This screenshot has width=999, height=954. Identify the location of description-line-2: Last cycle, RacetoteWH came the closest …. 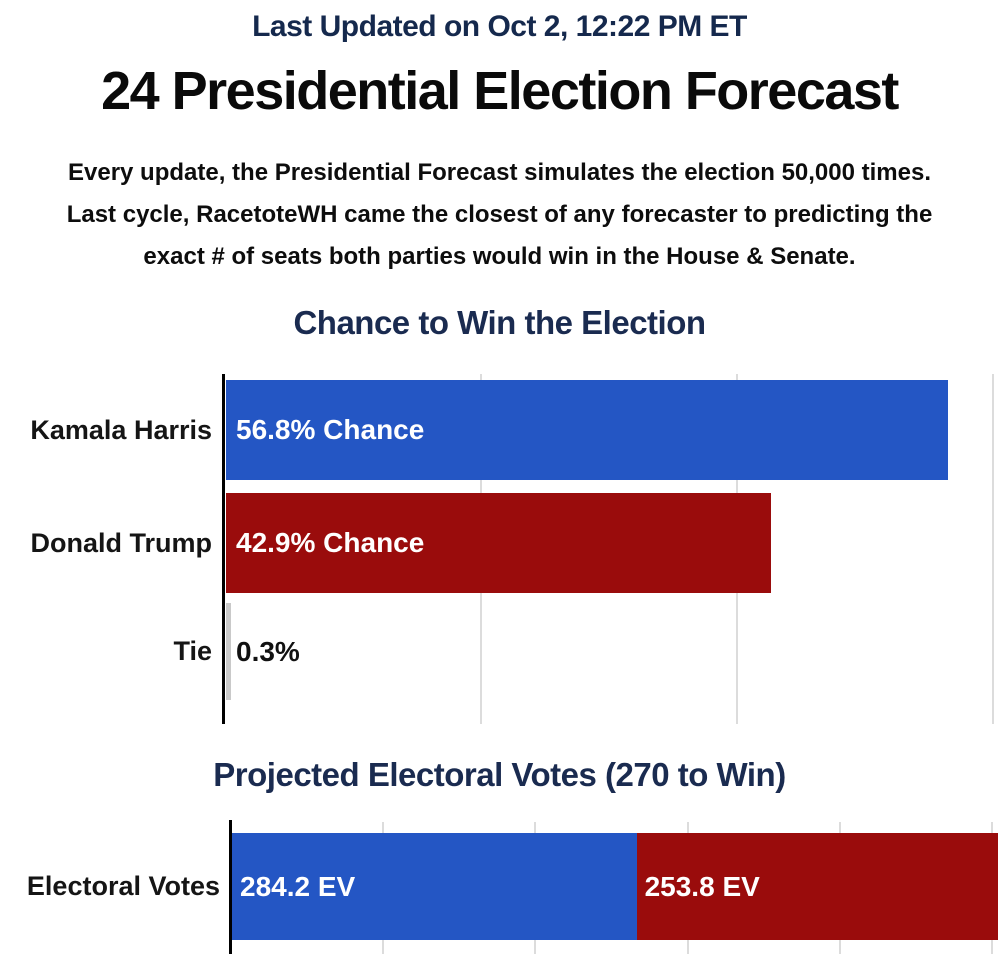
(499, 214).